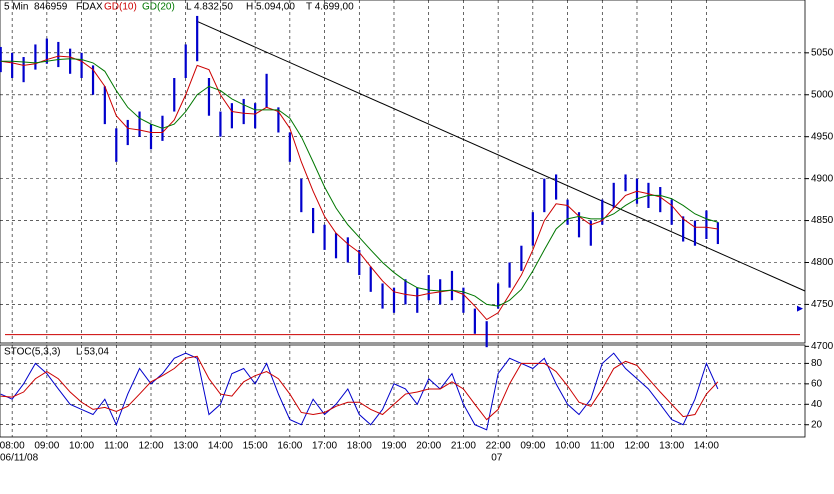 Image resolution: width=834 pixels, height=494 pixels. What do you see at coordinates (89, 7) in the screenshot?
I see `symbol: FDAX` at bounding box center [89, 7].